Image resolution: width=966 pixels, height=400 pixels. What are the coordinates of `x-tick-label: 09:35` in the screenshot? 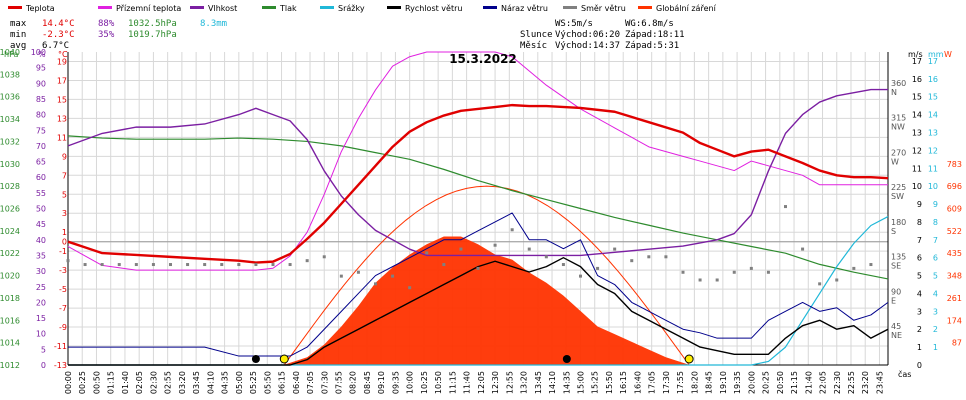 It's located at (395, 382).